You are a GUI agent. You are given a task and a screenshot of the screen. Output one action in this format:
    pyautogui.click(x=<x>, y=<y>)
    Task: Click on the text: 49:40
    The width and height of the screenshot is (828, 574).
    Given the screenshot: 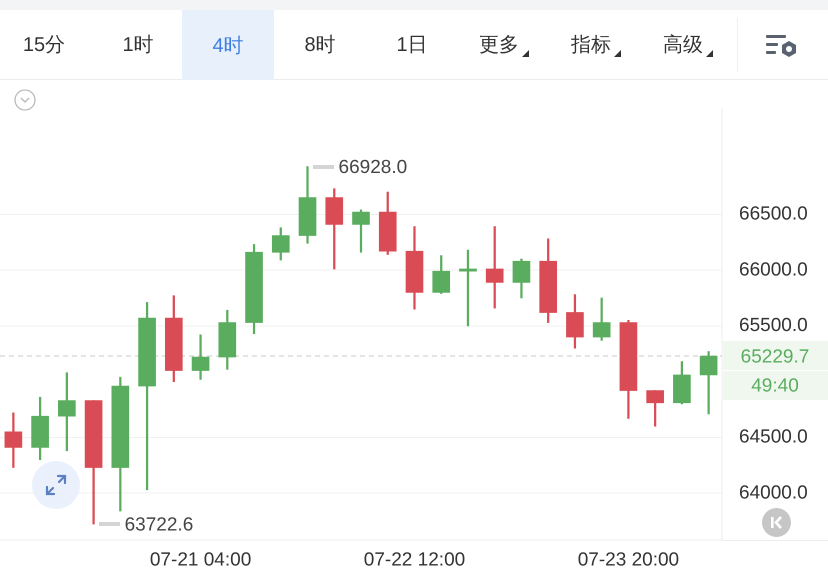 What is the action you would take?
    pyautogui.click(x=775, y=385)
    